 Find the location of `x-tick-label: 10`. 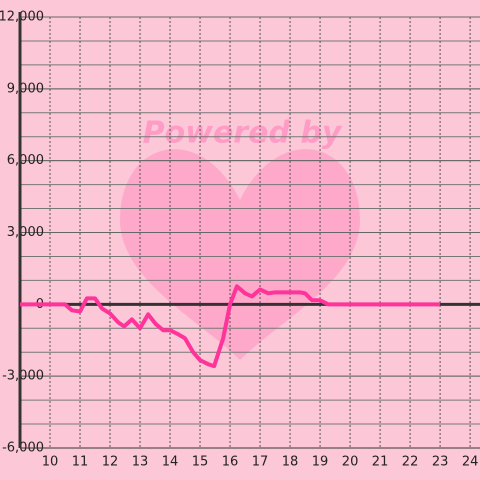

x-tick-label: 10 is located at coordinates (50, 462).